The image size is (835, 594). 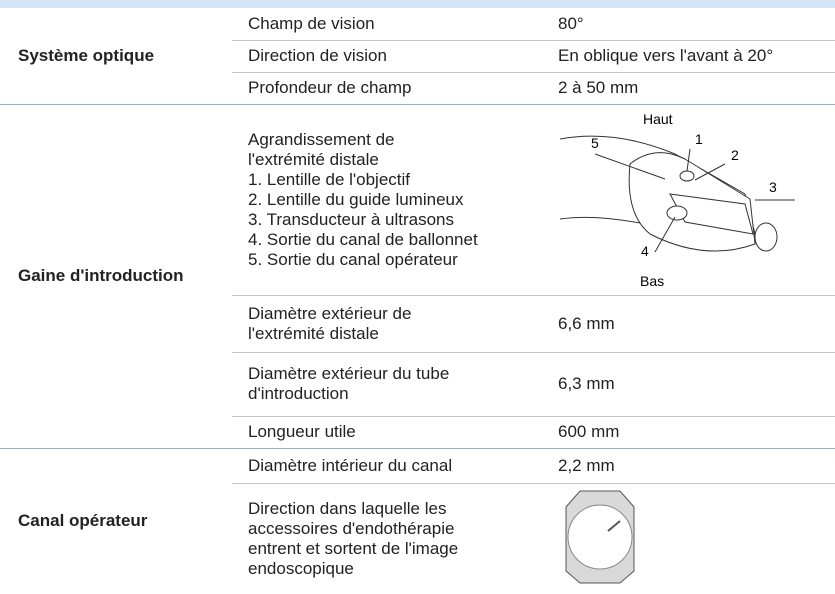 I want to click on row-value: 6,3 mm, so click(x=696, y=384).